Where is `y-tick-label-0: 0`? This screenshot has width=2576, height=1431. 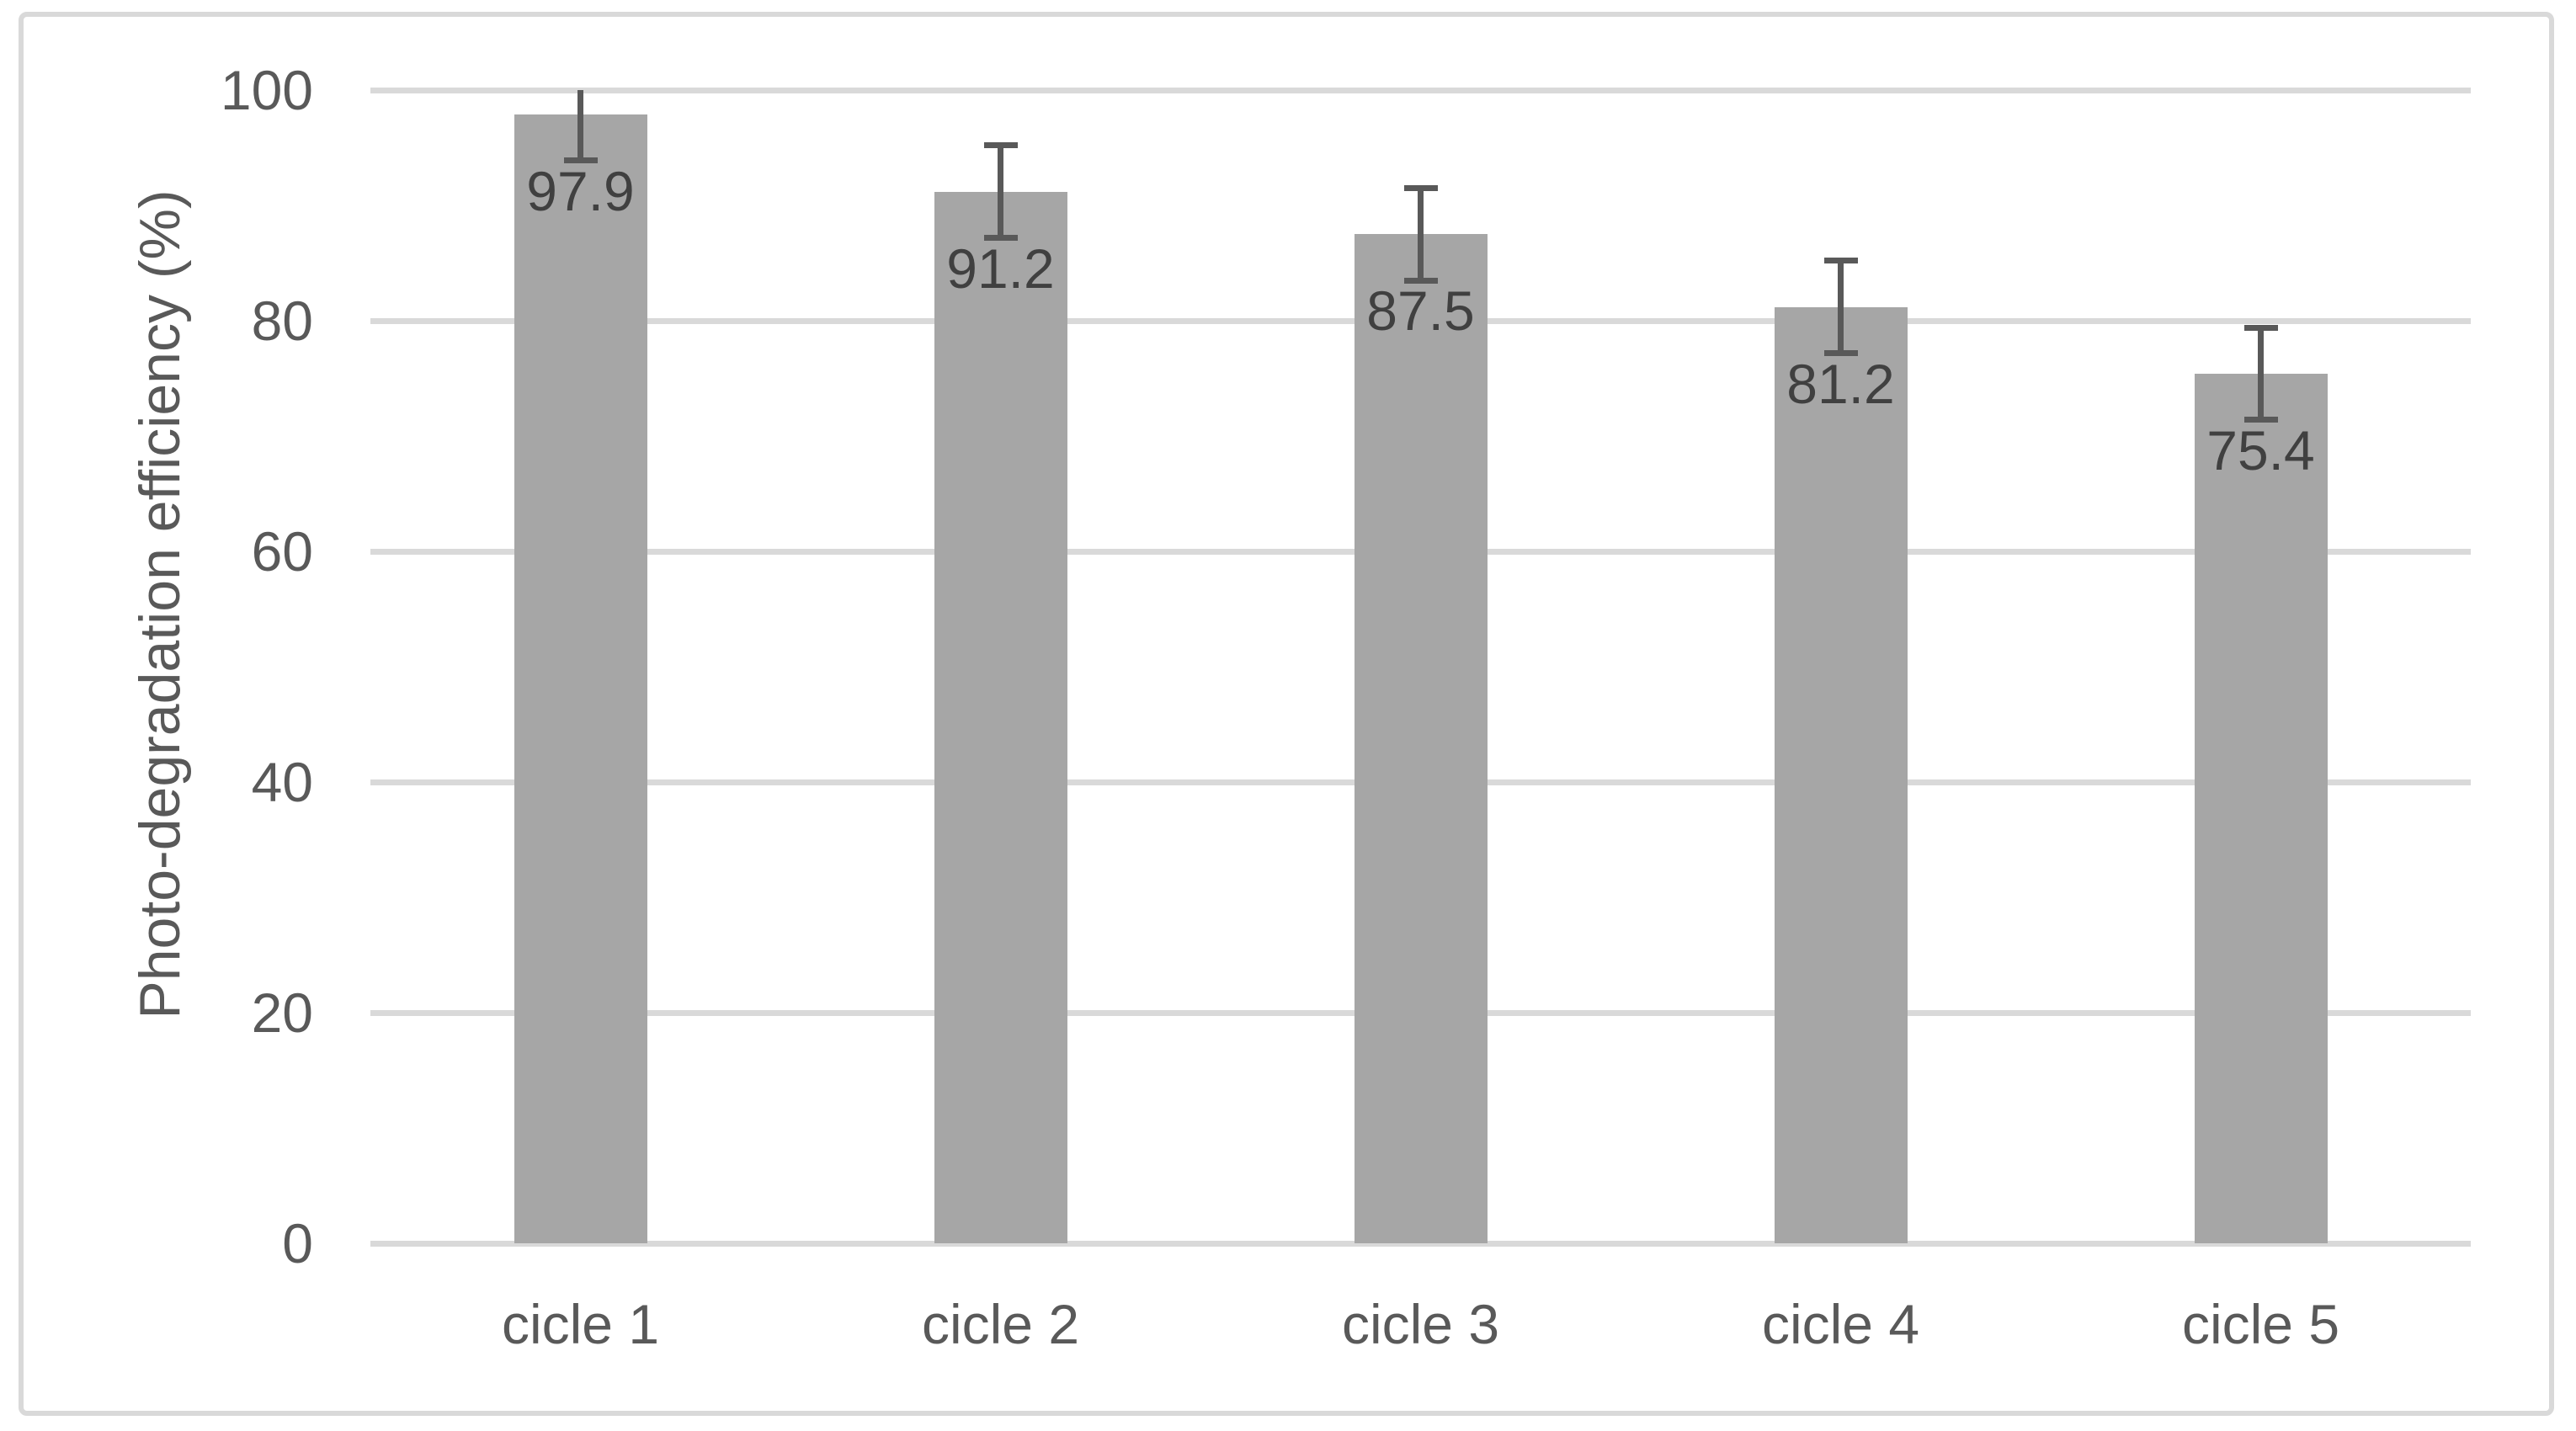 y-tick-label-0: 0 is located at coordinates (297, 1243).